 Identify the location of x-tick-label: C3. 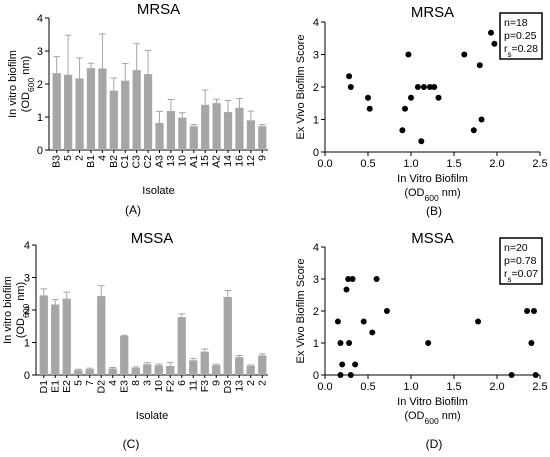
(137, 162).